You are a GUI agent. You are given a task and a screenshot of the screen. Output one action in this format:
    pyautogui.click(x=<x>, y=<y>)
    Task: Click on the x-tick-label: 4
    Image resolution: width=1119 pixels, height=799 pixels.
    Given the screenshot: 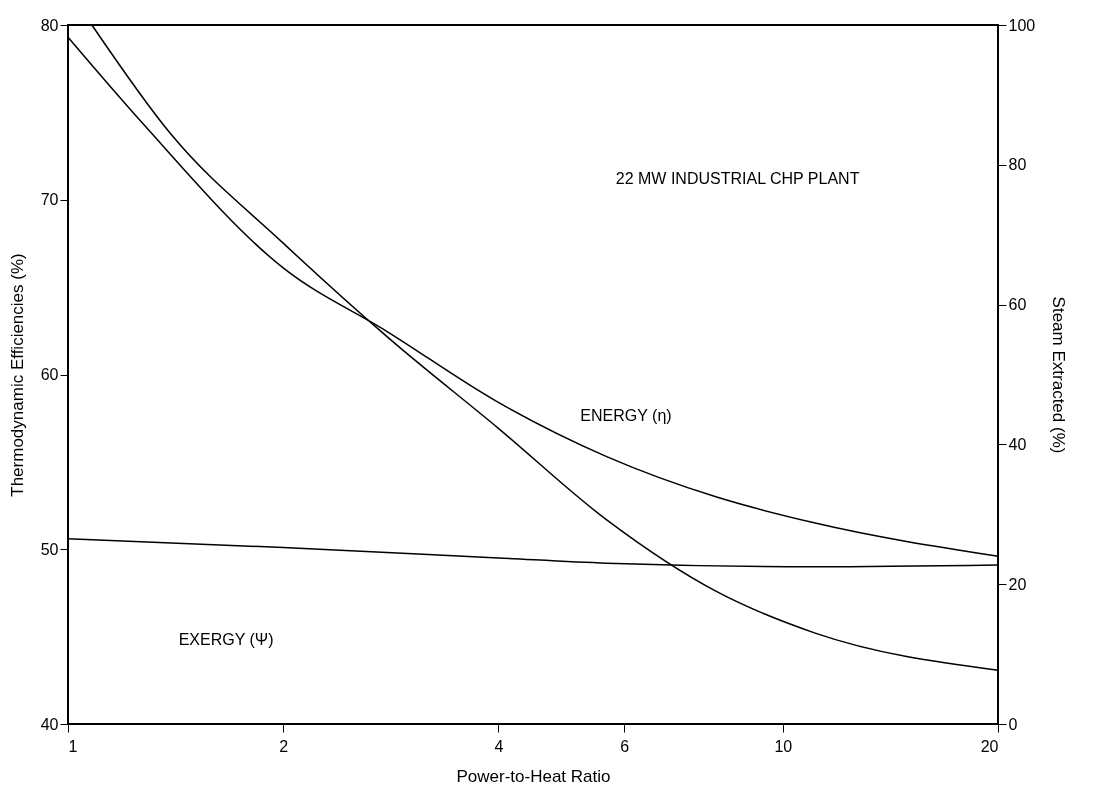 What is the action you would take?
    pyautogui.click(x=499, y=746)
    